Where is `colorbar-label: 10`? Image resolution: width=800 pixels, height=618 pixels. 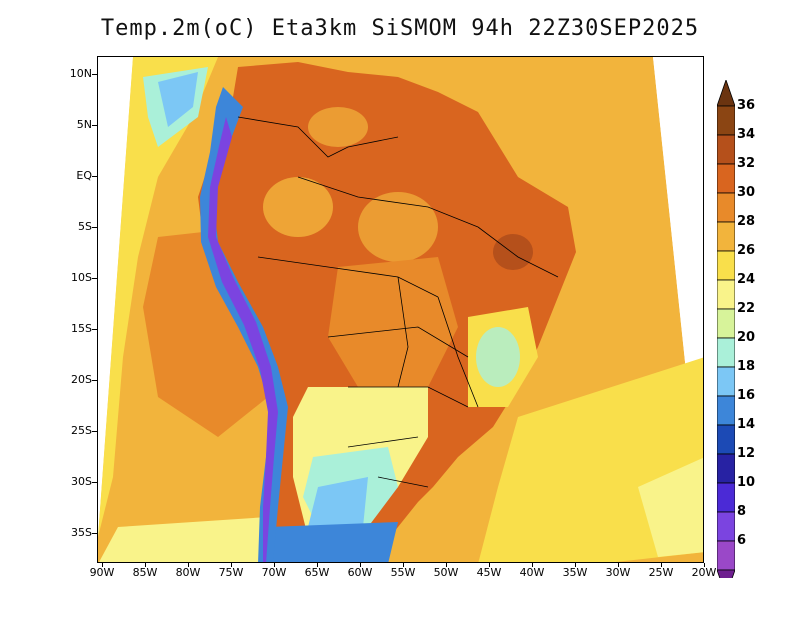
colorbar-label: 10 is located at coordinates (746, 482).